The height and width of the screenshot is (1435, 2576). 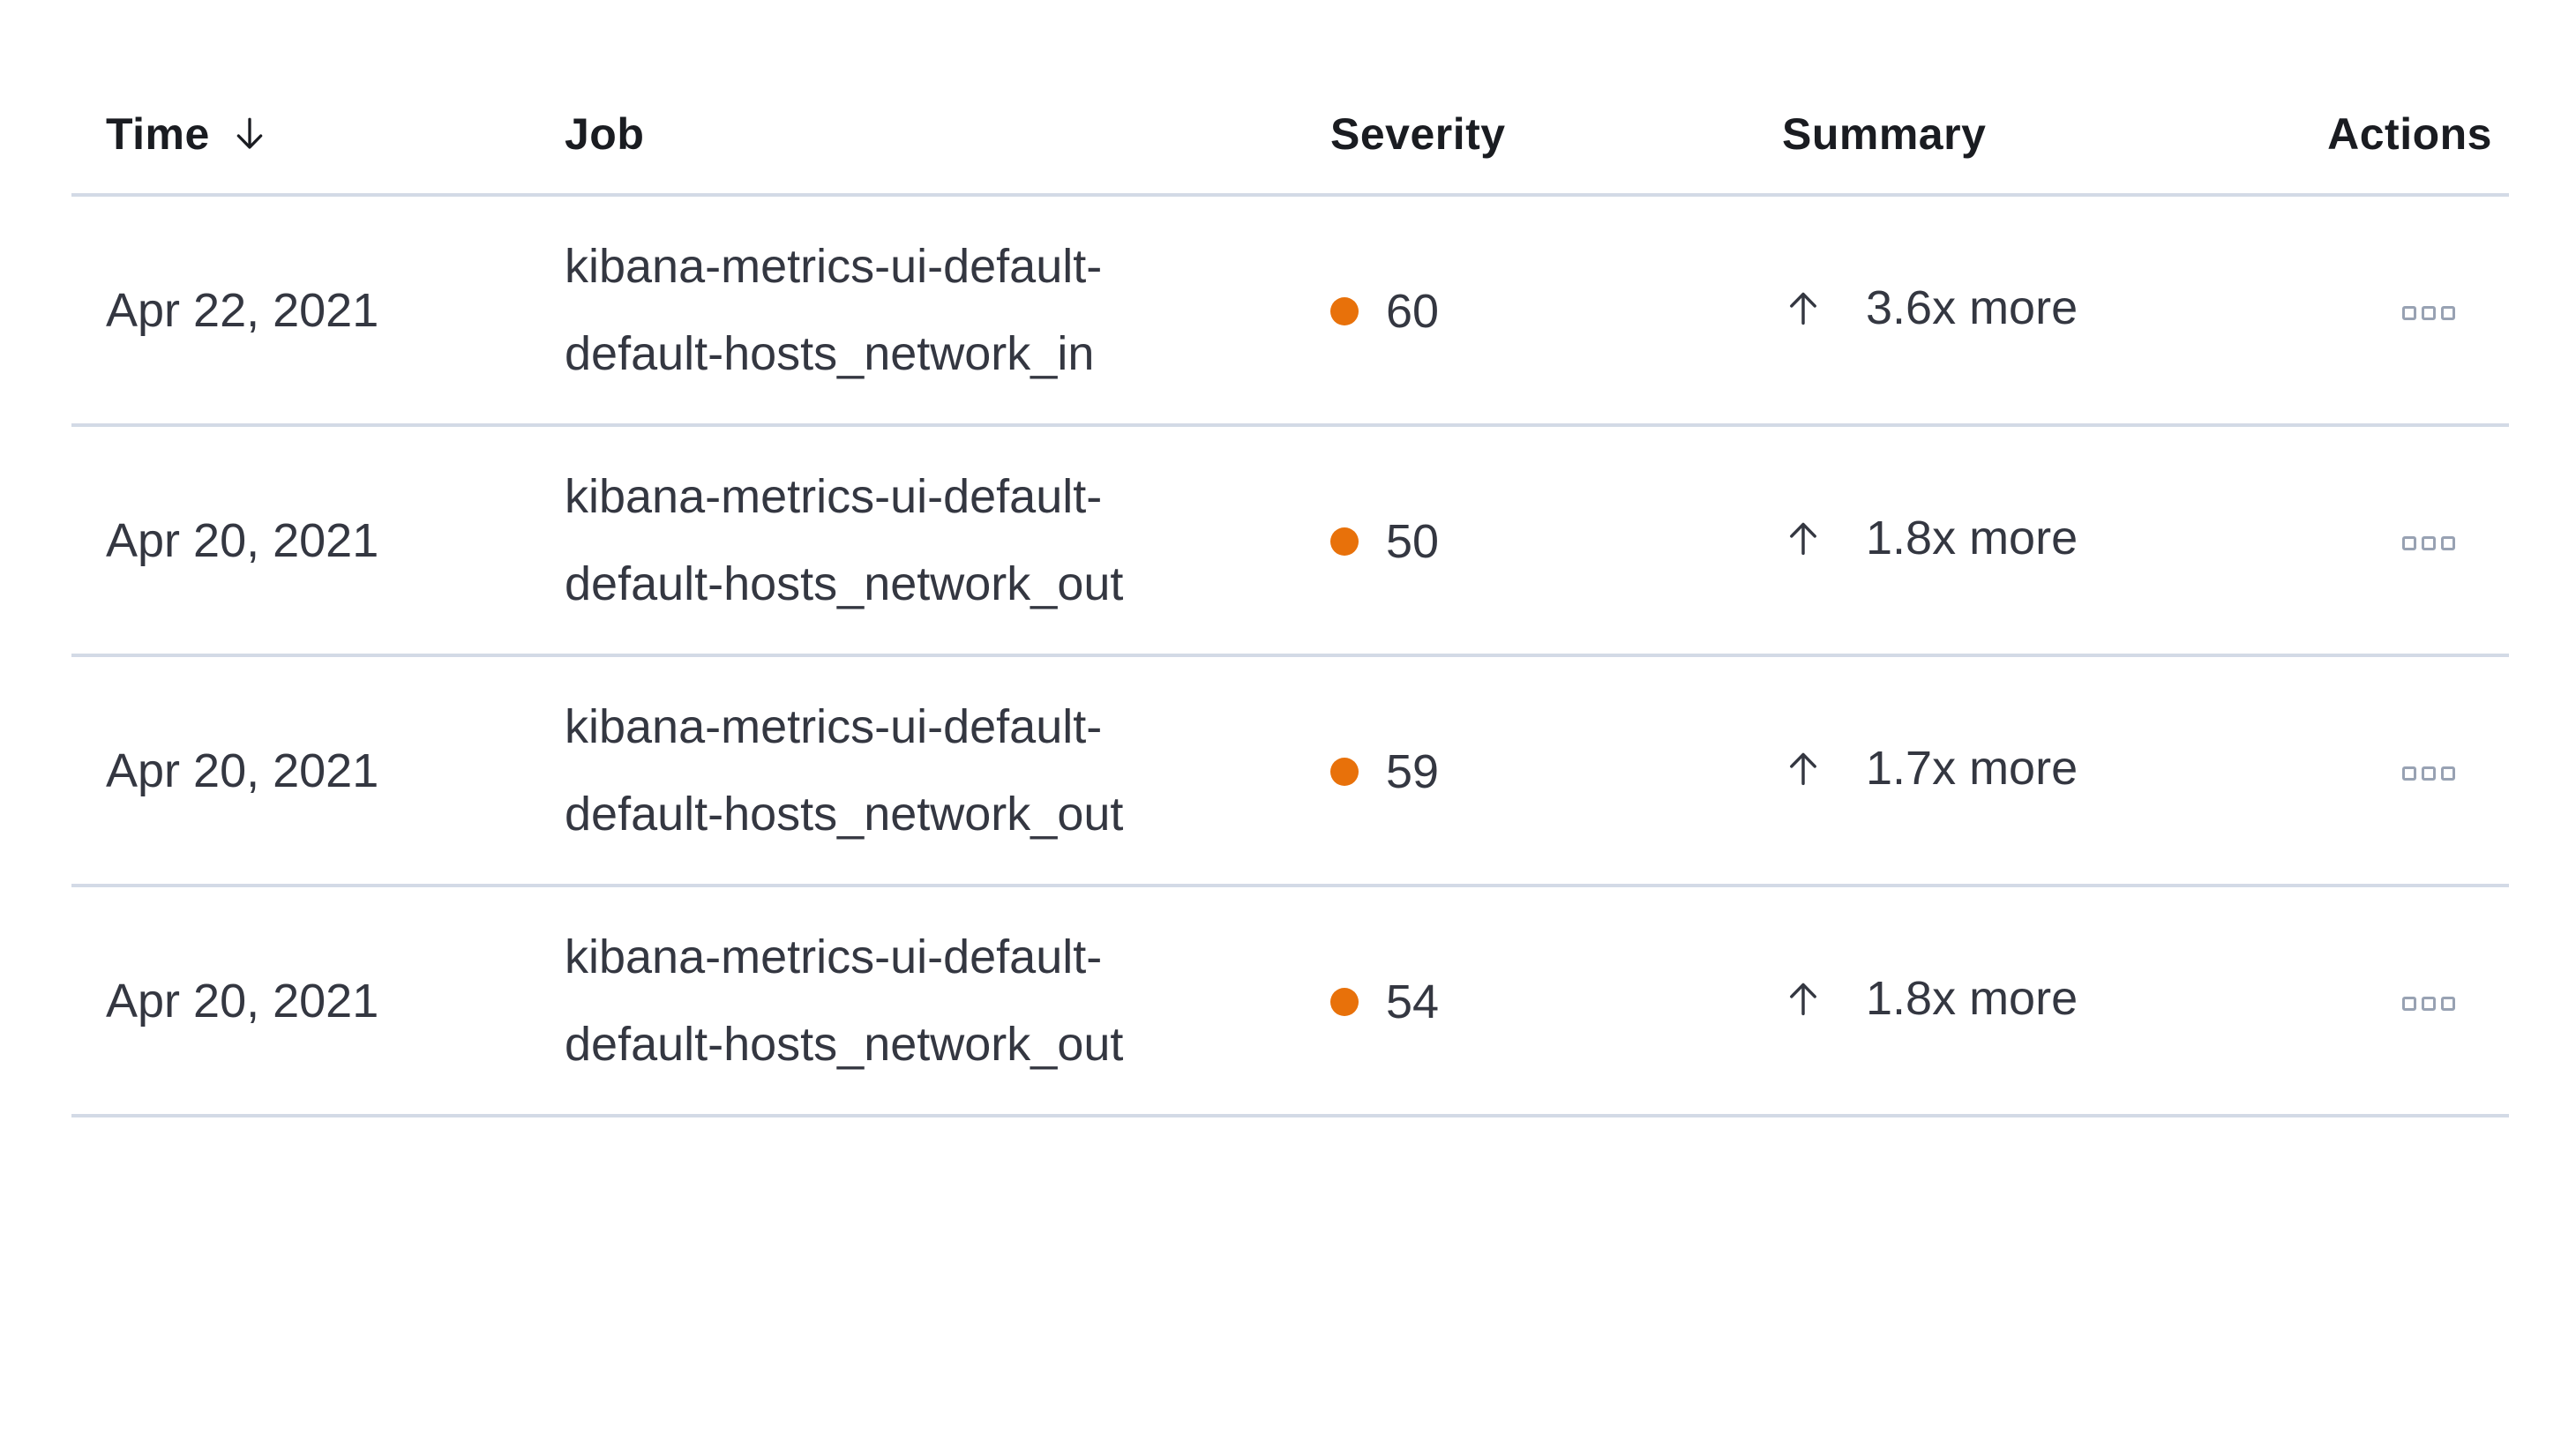 I want to click on severity-value: 54, so click(x=1413, y=1002).